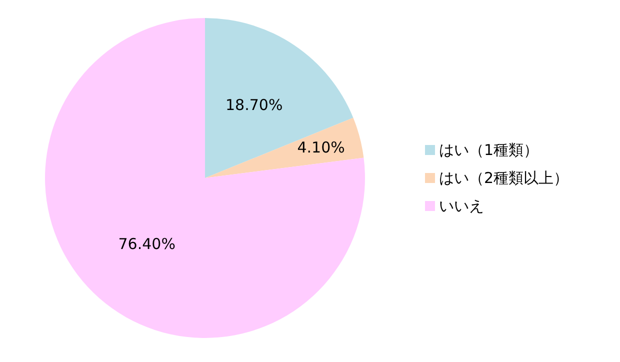 The width and height of the screenshot is (620, 362). Describe the element at coordinates (254, 105) in the screenshot. I see `data-label: 18.70%` at that location.